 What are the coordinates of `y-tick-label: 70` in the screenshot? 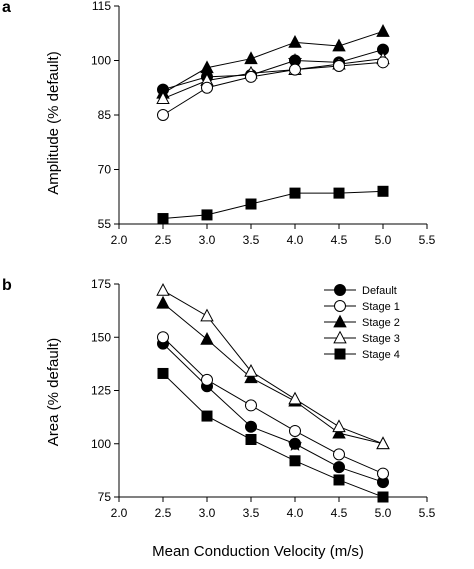 It's located at (105, 170).